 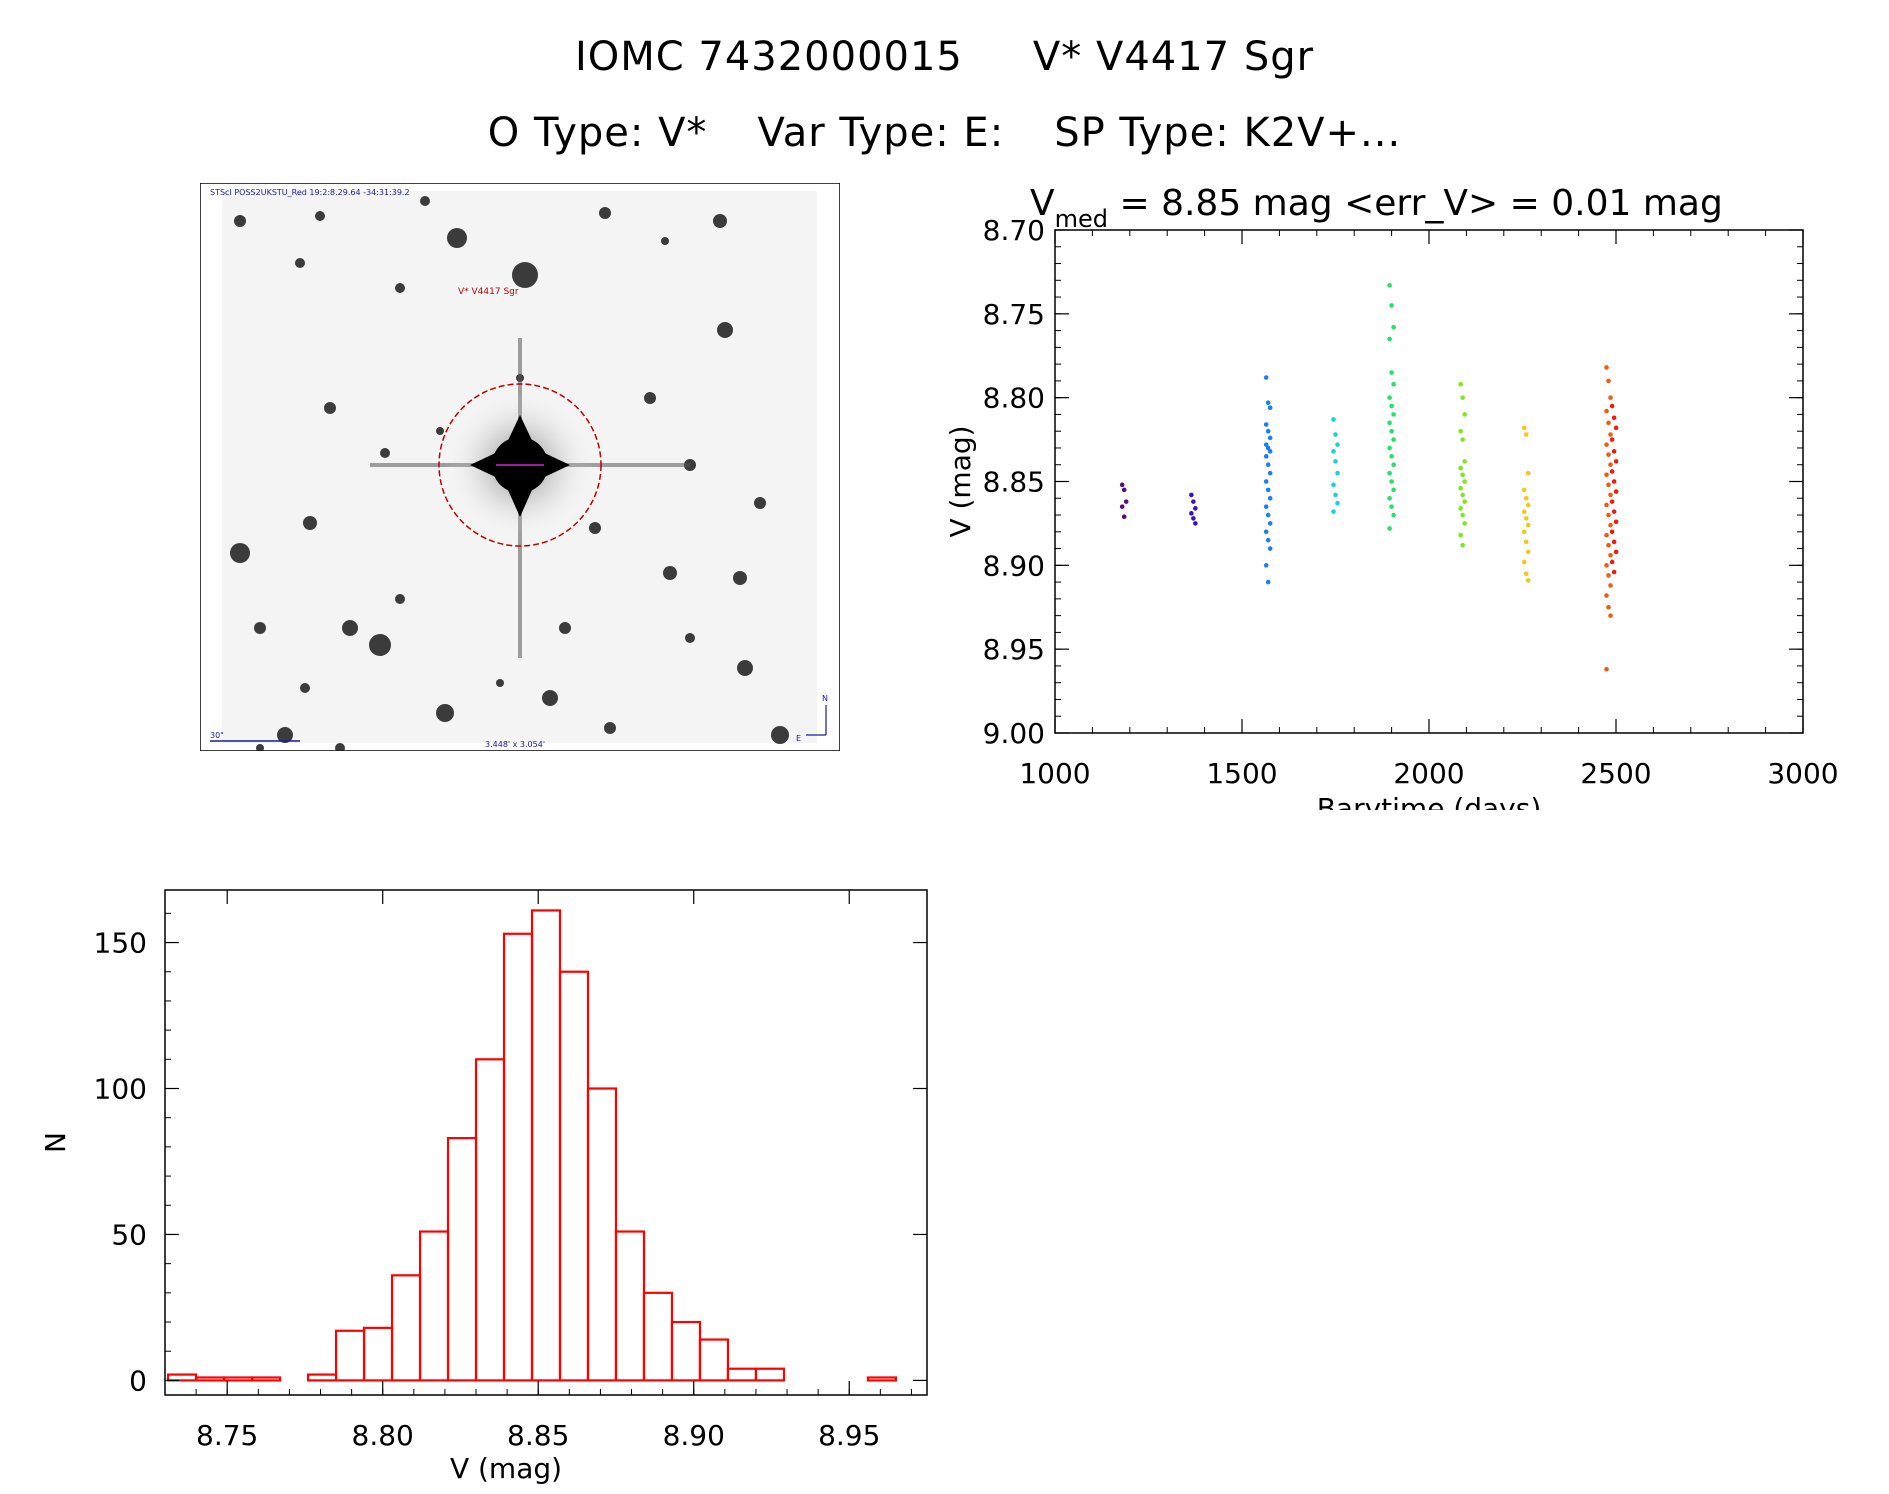 I want to click on size-label: 3.448' x 3.054', so click(x=515, y=744).